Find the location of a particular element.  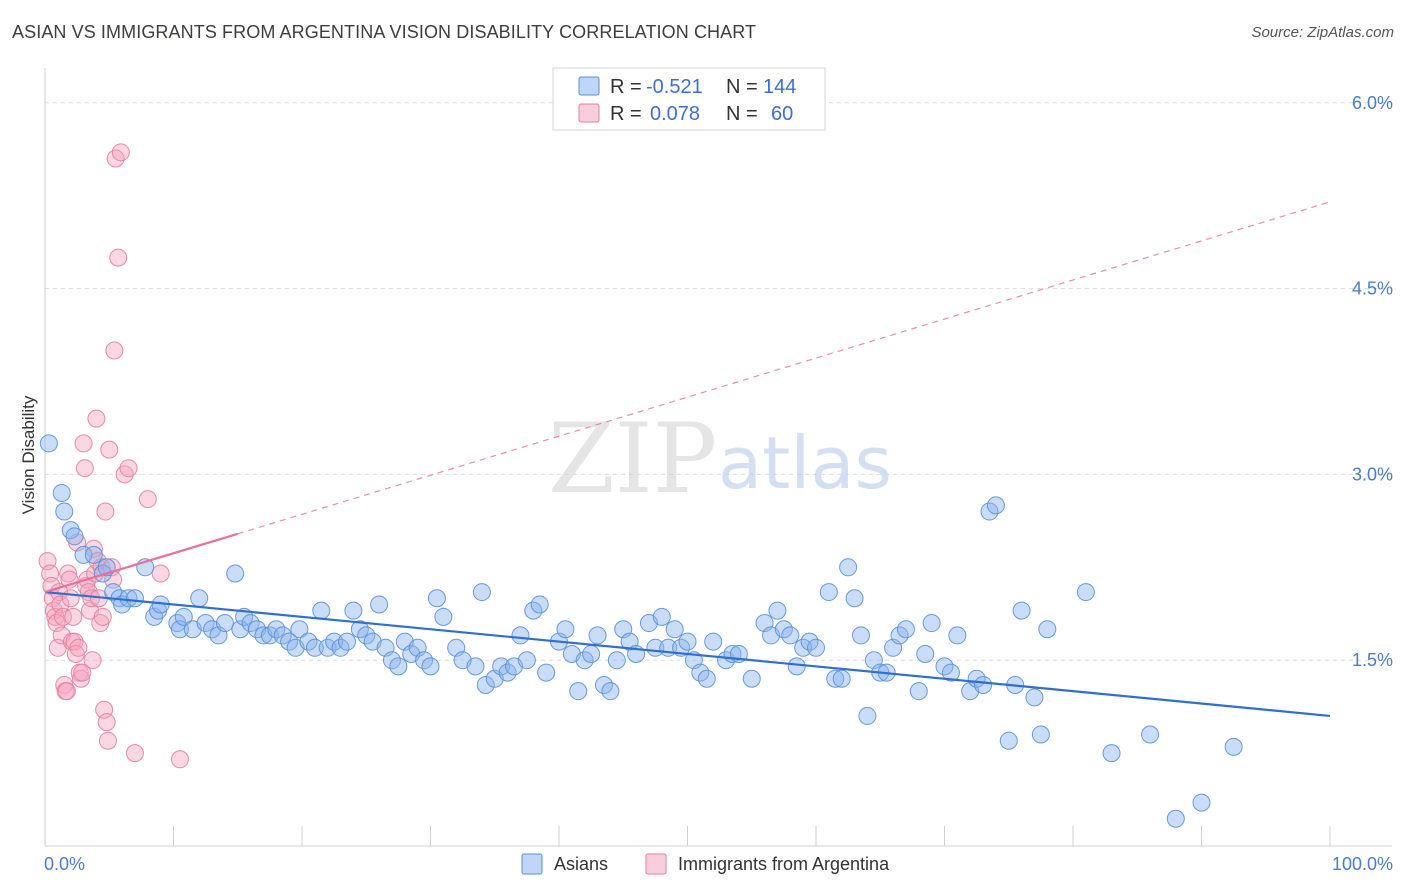

correlation-legend: R = -0.521 N = 144 R = 0.078 N = 60 is located at coordinates (689, 99).